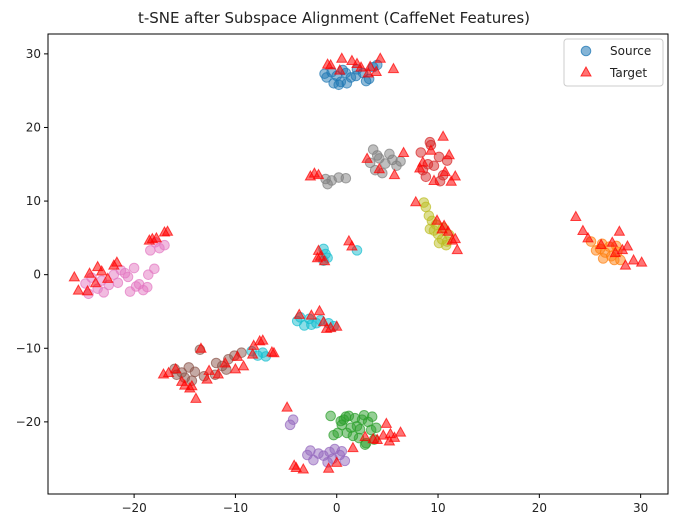 The width and height of the screenshot is (678, 528). I want to click on x-tick-label: 20, so click(539, 508).